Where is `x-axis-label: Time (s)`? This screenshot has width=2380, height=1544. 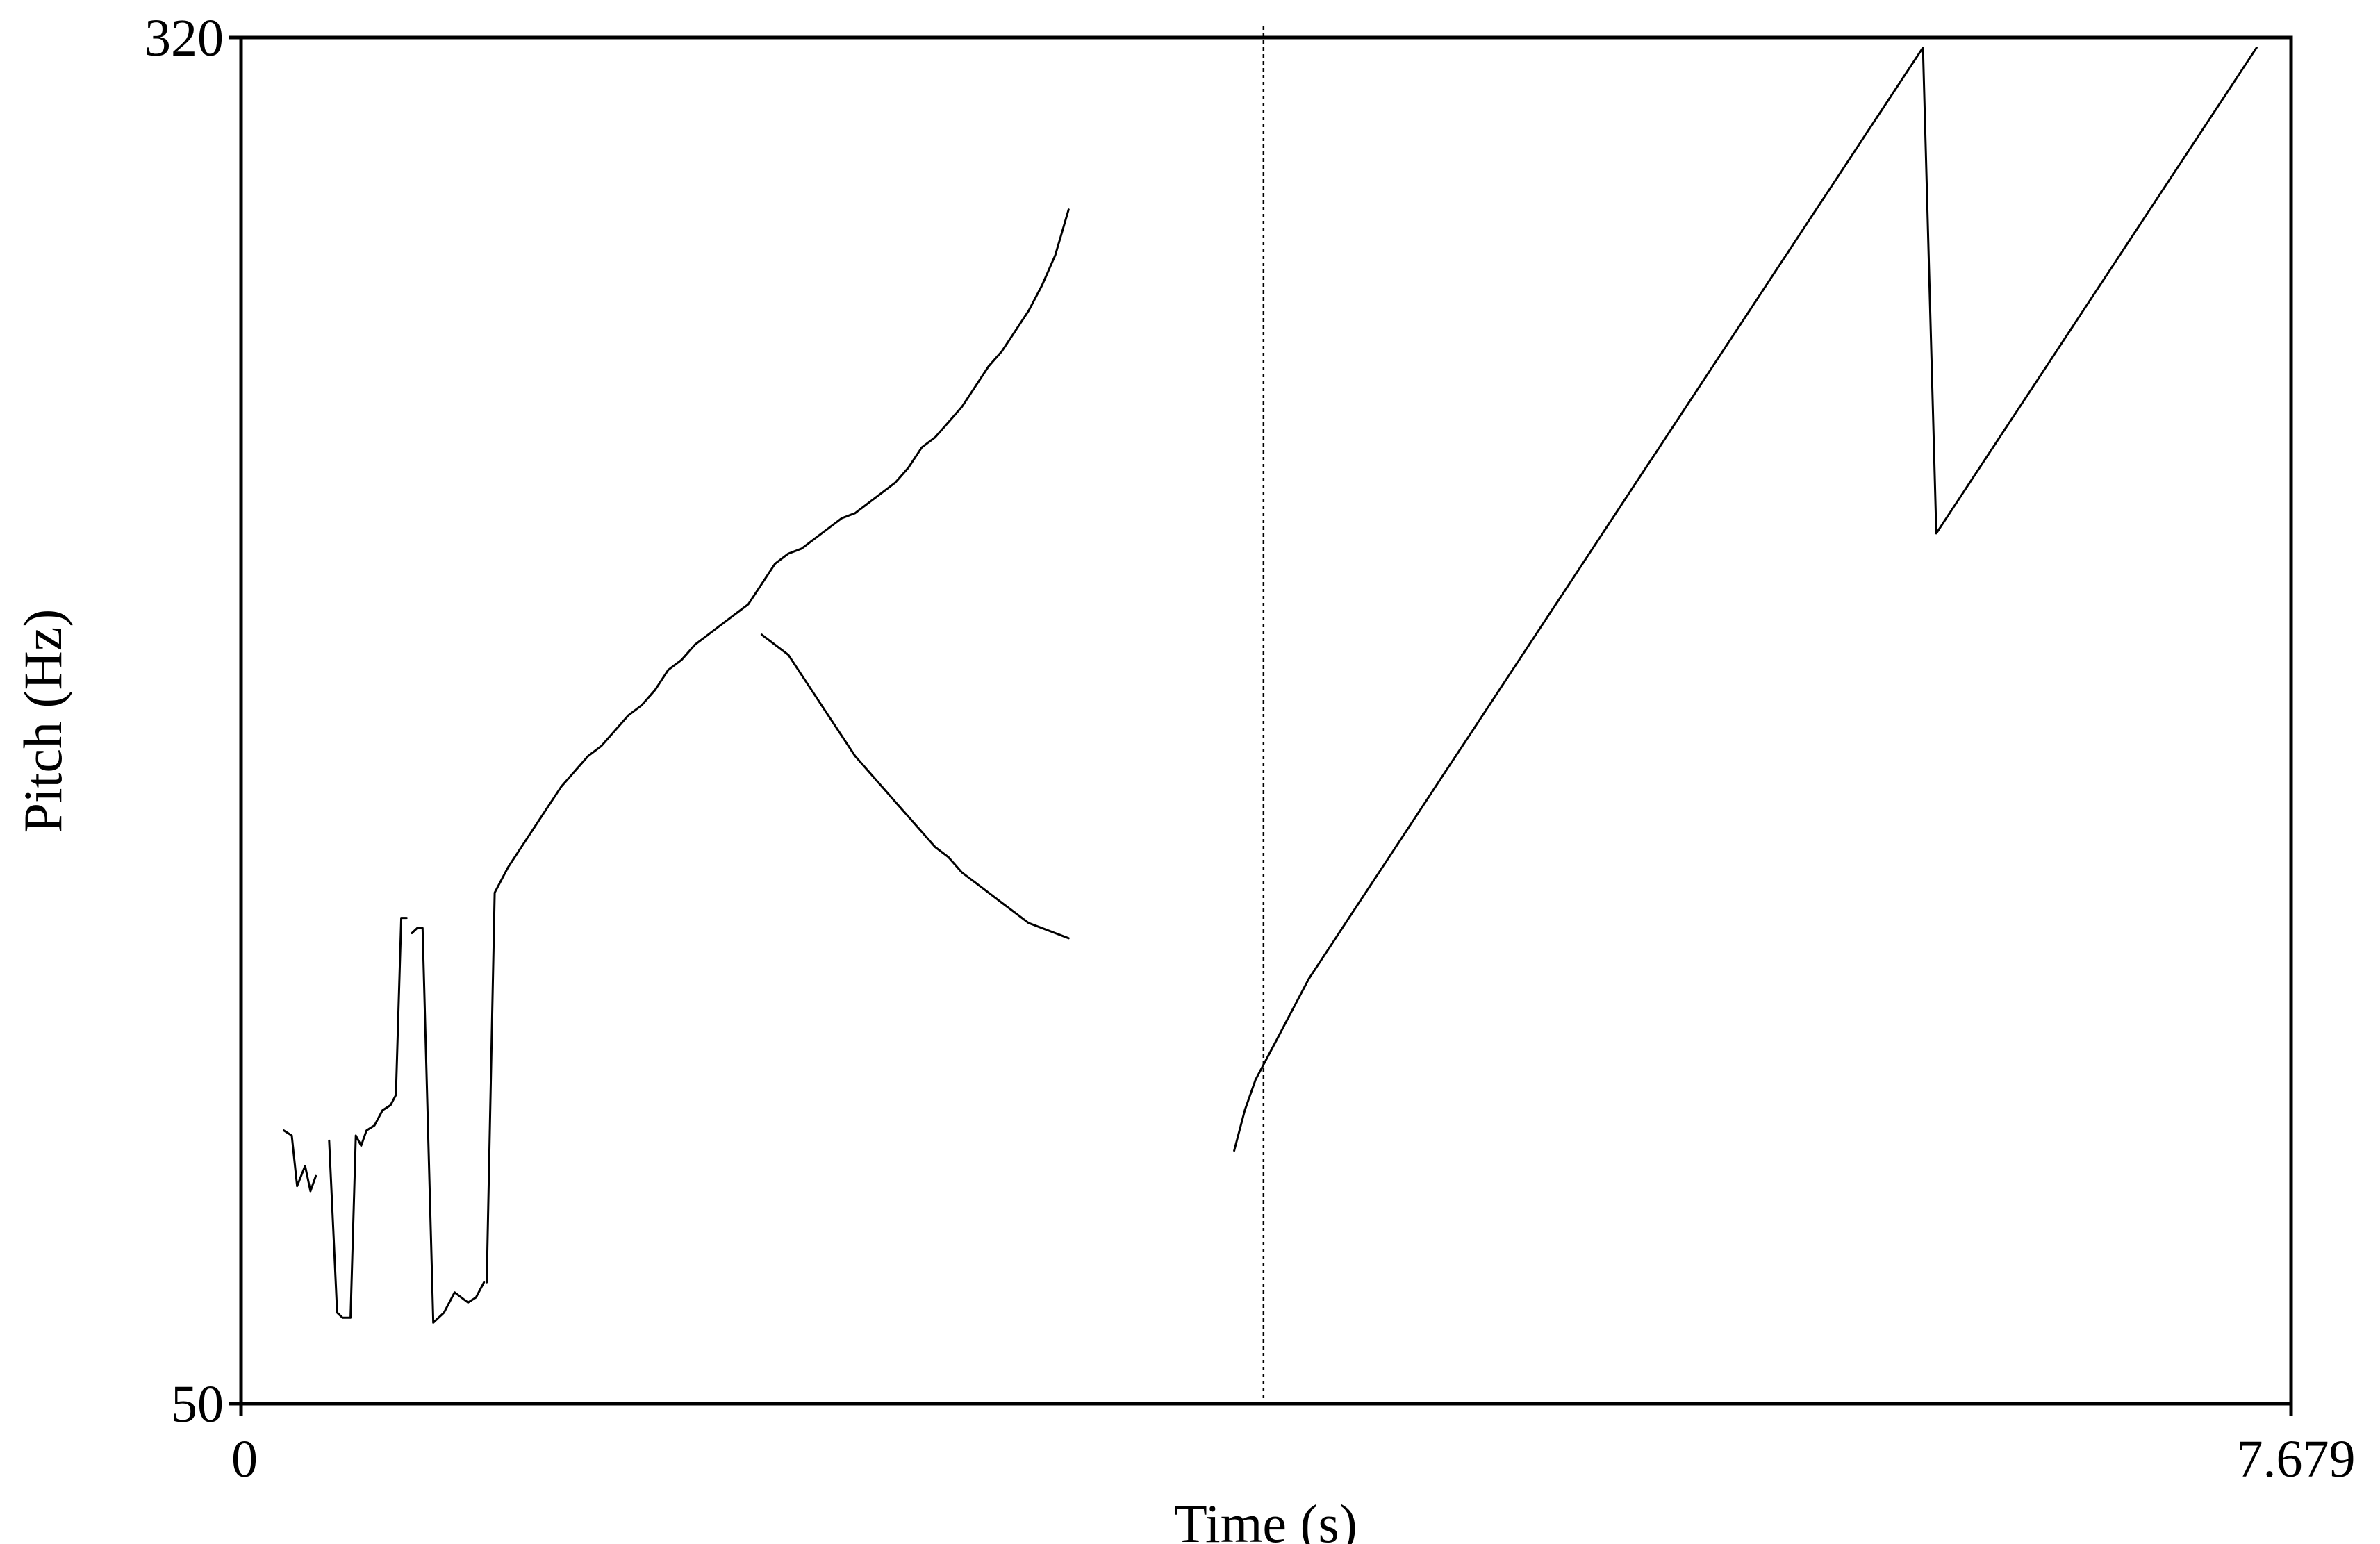
x-axis-label: Time (s) is located at coordinates (1265, 1519).